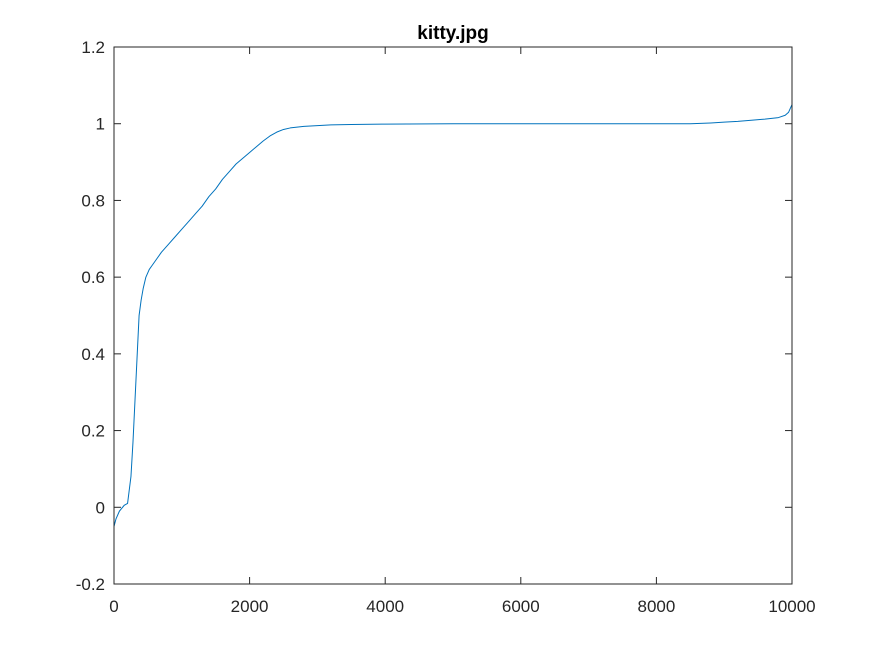 This screenshot has width=875, height=661. Describe the element at coordinates (93, 277) in the screenshot. I see `y-tick-label: 0.6` at that location.